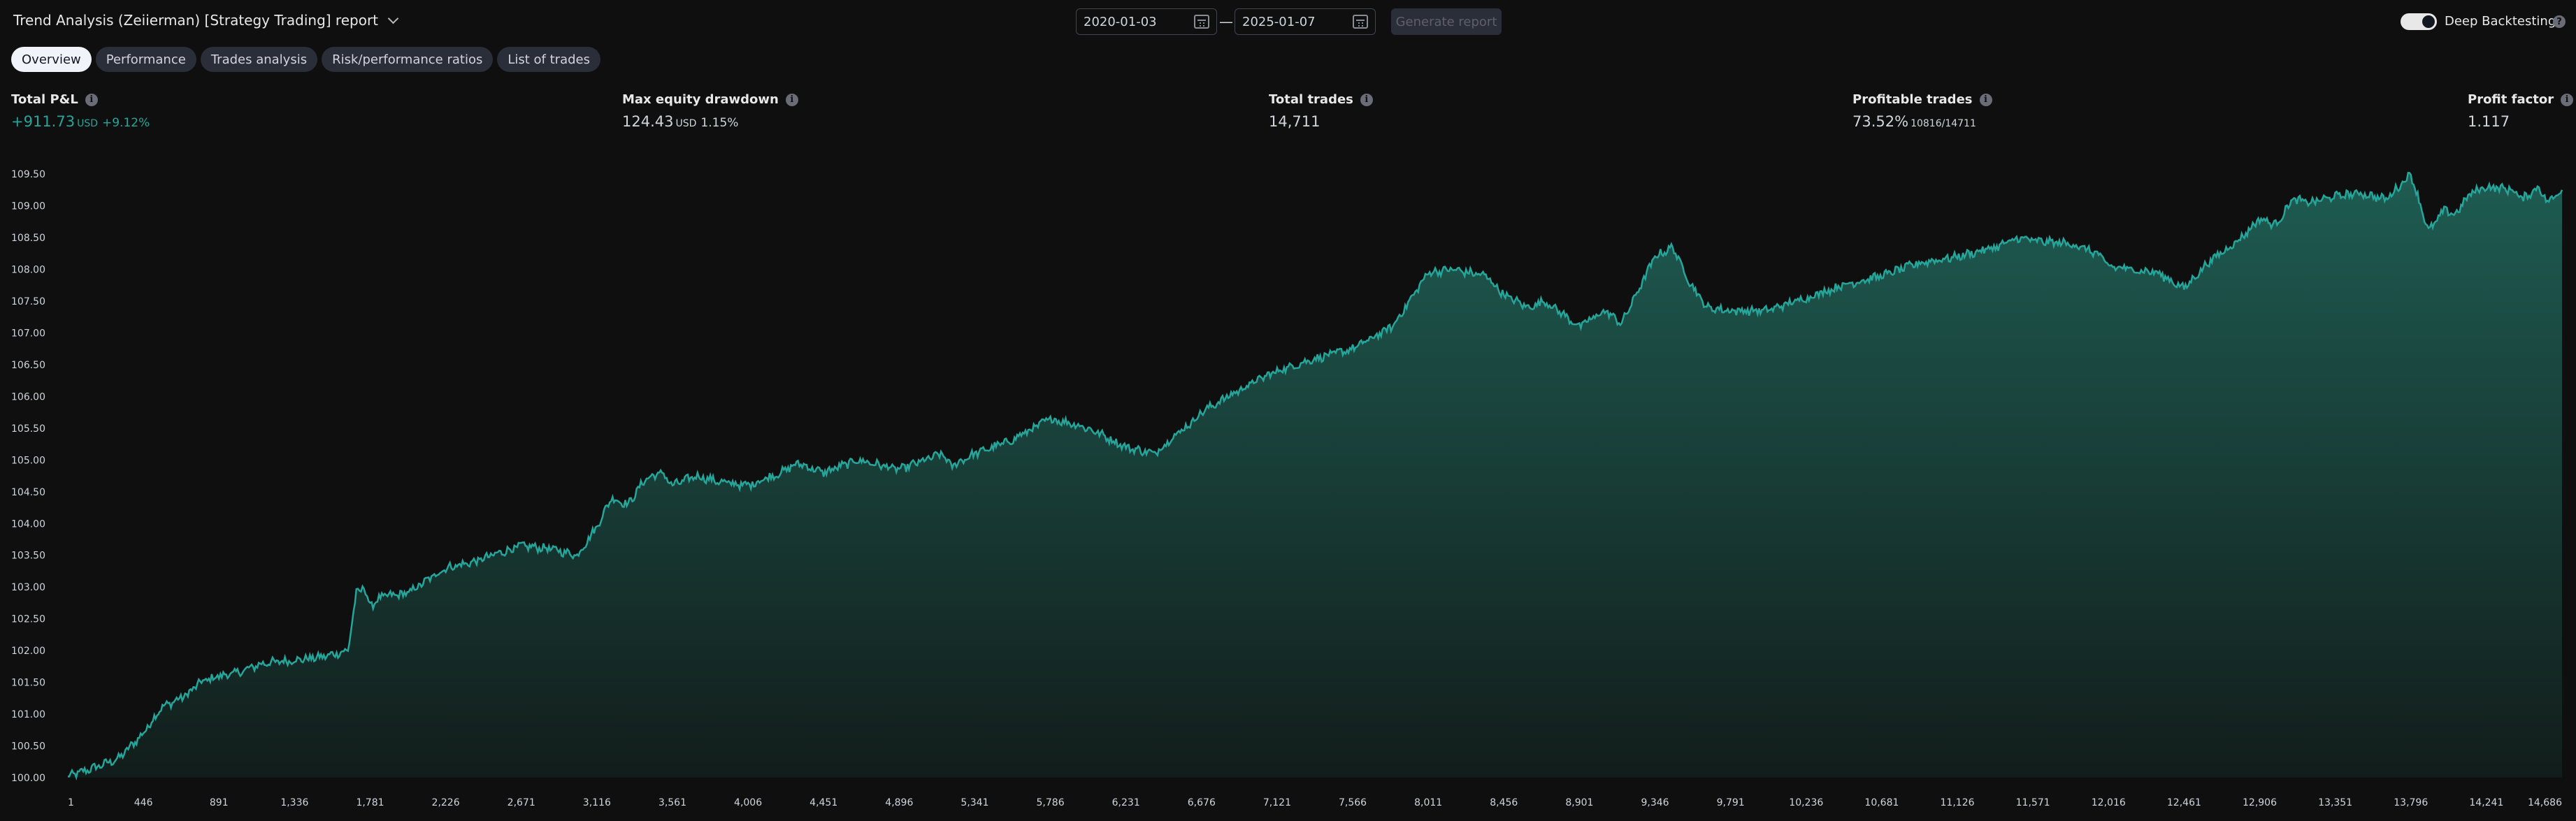  What do you see at coordinates (2489, 122) in the screenshot?
I see `profit-factor-value: 1.117` at bounding box center [2489, 122].